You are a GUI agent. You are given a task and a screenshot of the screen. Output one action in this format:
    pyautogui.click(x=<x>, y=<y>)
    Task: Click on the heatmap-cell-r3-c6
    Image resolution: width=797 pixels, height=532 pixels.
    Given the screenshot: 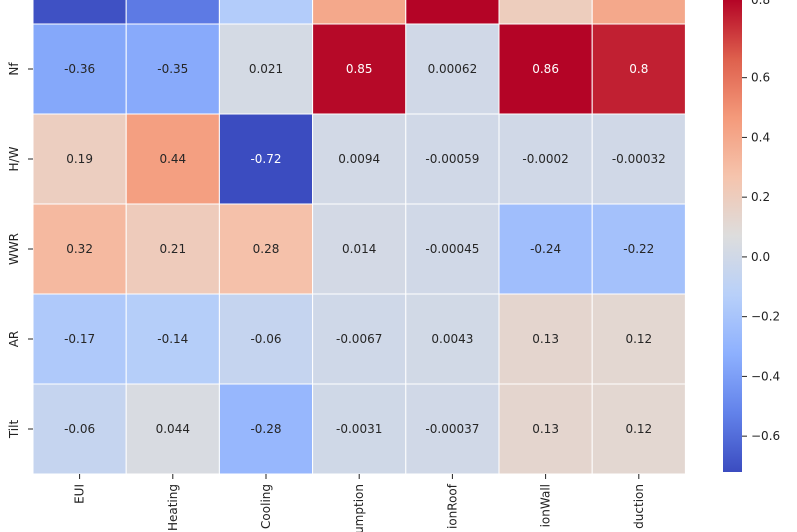 What is the action you would take?
    pyautogui.click(x=638, y=249)
    